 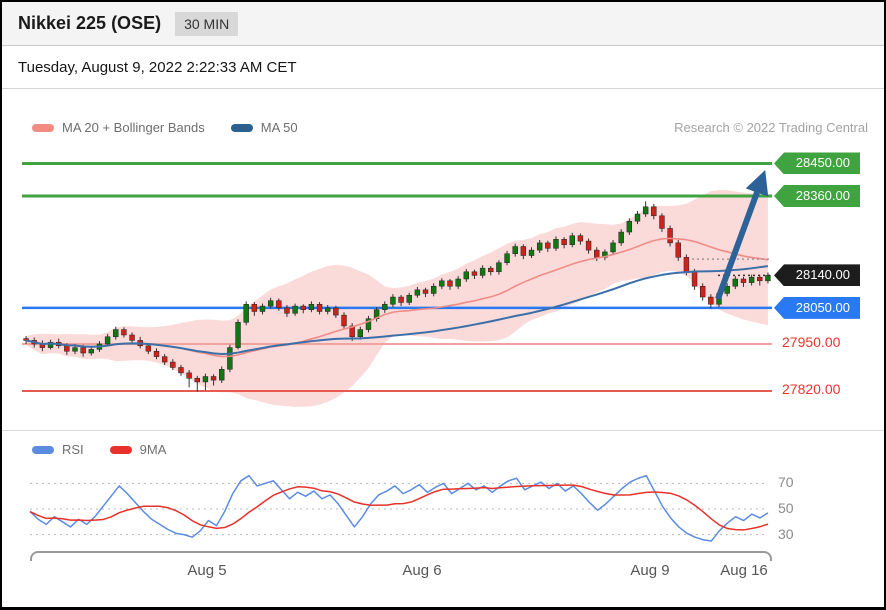 I want to click on time-axis, so click(x=401, y=556).